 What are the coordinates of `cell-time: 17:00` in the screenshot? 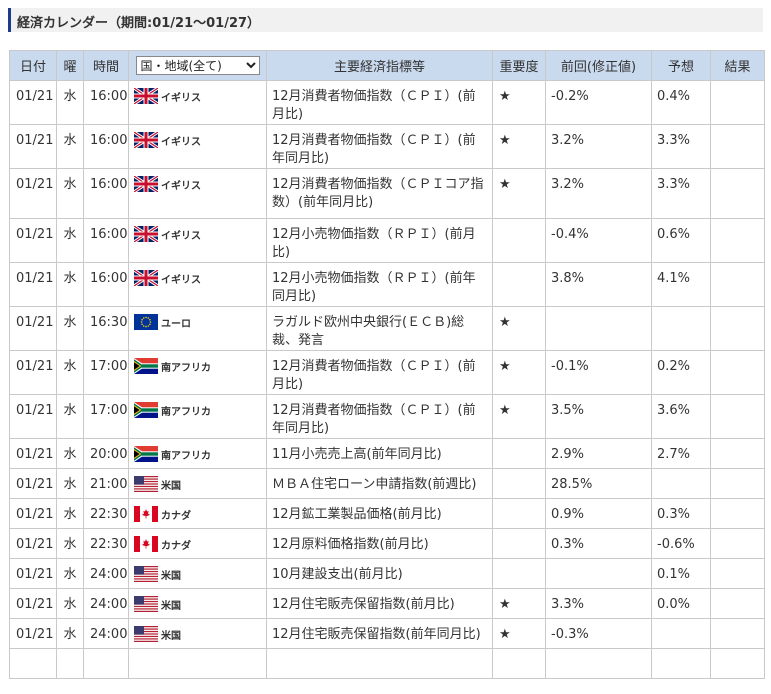 It's located at (106, 372).